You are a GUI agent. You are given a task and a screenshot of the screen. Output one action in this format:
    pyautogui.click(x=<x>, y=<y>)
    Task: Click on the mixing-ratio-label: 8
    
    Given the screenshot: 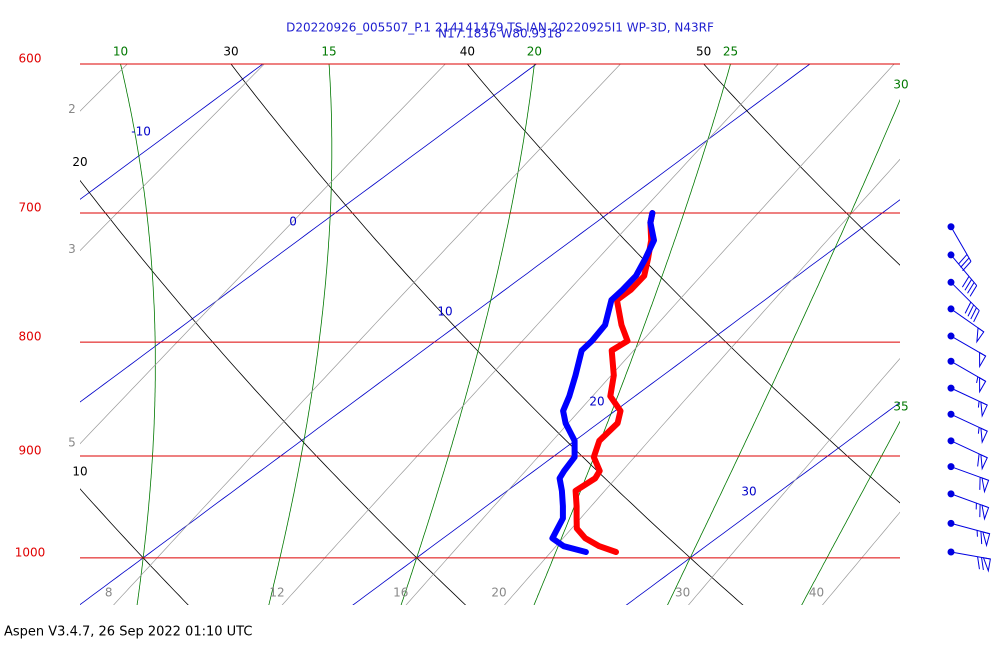 What is the action you would take?
    pyautogui.click(x=109, y=593)
    